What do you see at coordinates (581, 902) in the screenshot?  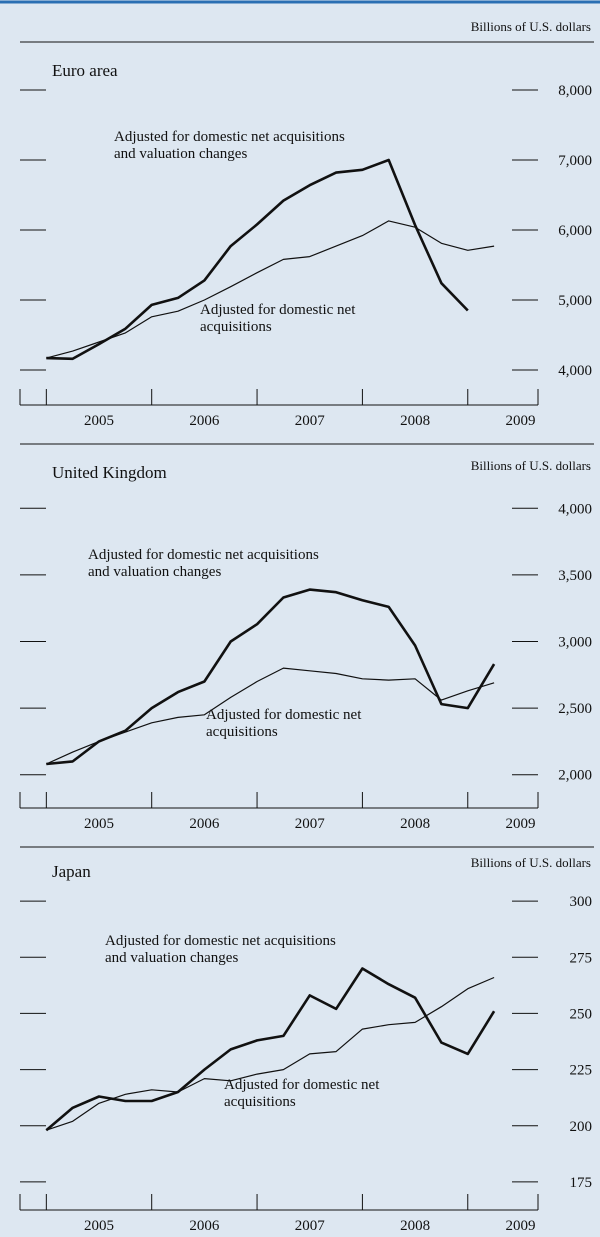 I see `y-tick-label: 300` at bounding box center [581, 902].